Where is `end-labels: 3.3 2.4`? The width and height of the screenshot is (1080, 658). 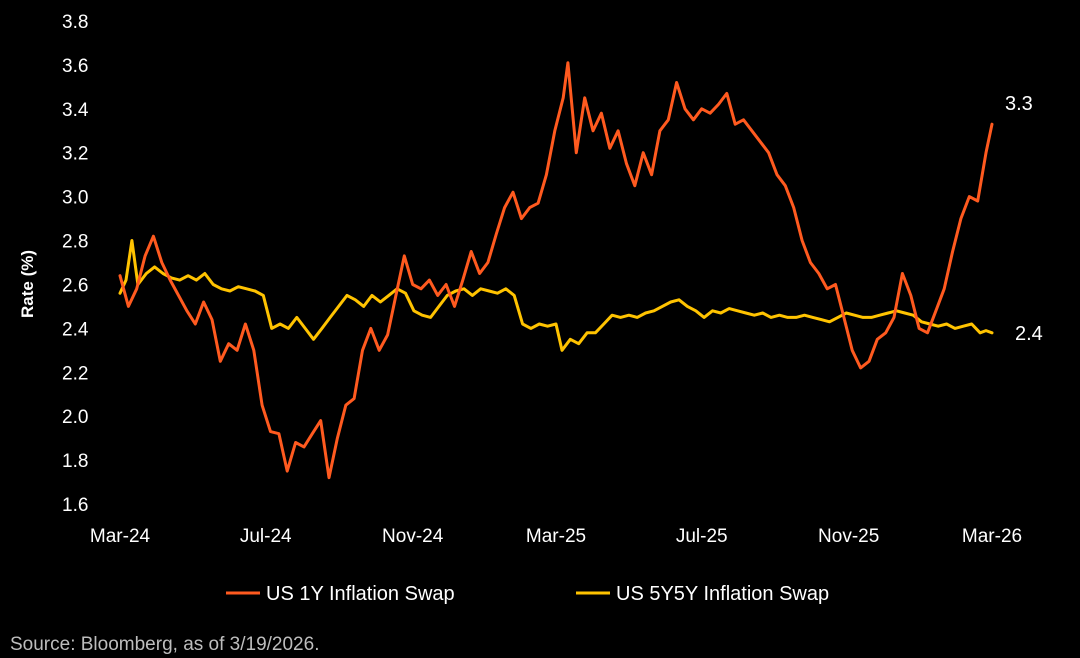 end-labels: 3.3 2.4 is located at coordinates (1024, 219).